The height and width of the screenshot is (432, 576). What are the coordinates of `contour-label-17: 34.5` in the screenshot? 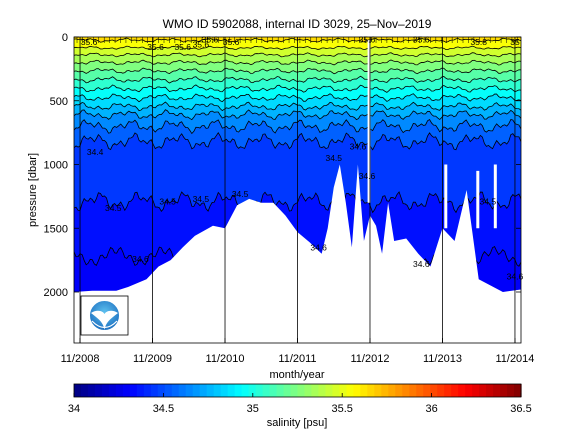 It's located at (113, 208).